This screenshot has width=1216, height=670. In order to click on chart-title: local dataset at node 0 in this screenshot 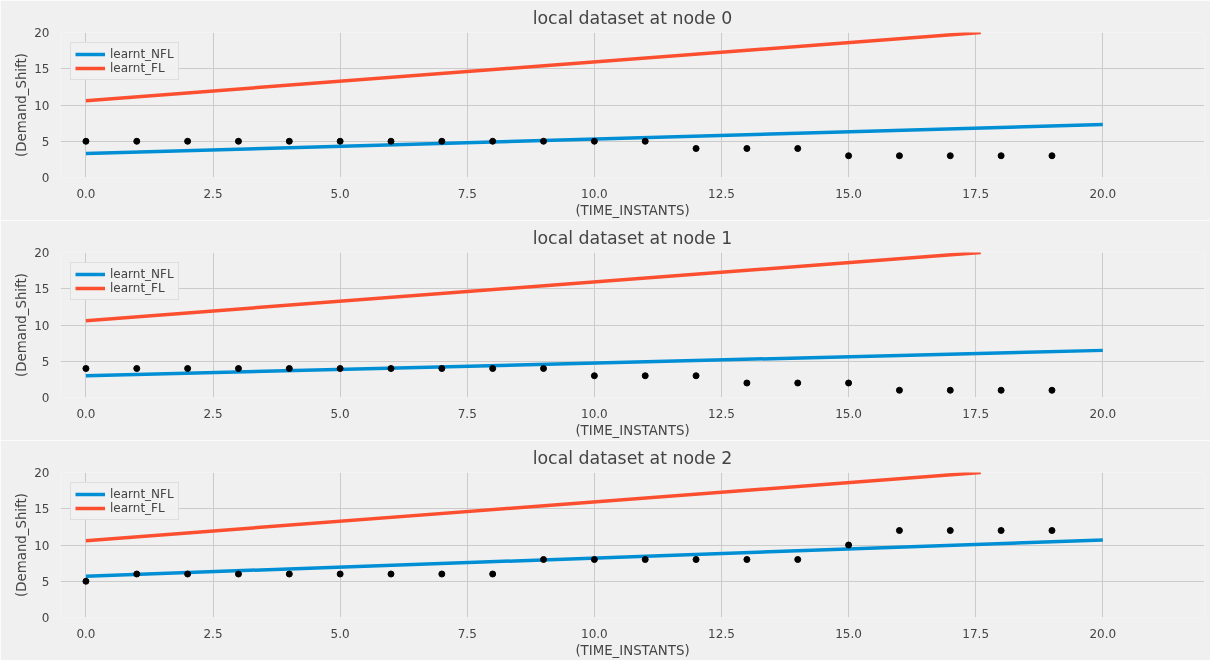, I will do `click(632, 17)`.